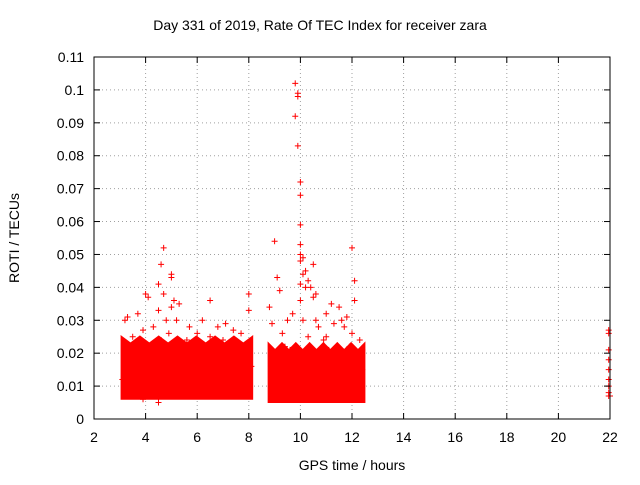  What do you see at coordinates (94, 437) in the screenshot?
I see `x-tick-label: 2` at bounding box center [94, 437].